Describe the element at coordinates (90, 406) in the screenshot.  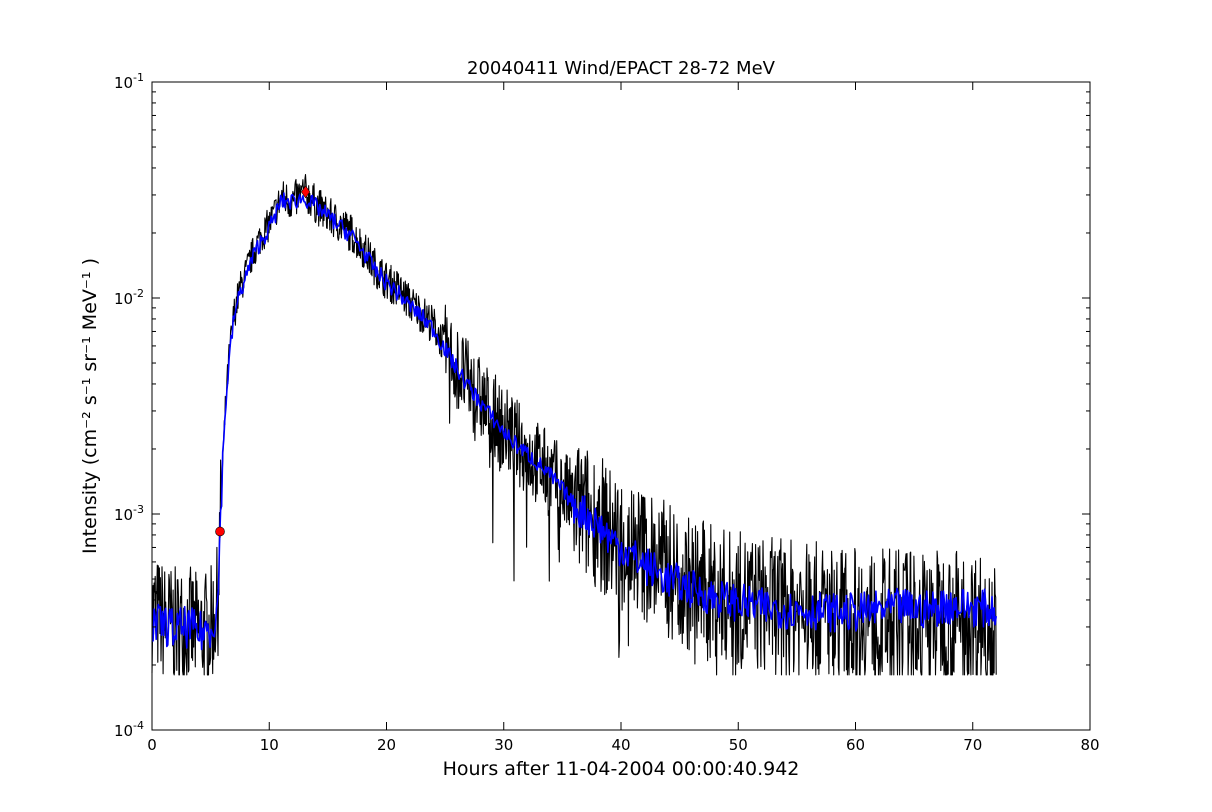
I see `y-axis-label: Intensity (cm⁻² s⁻¹ sr⁻¹ MeV⁻¹ )` at that location.